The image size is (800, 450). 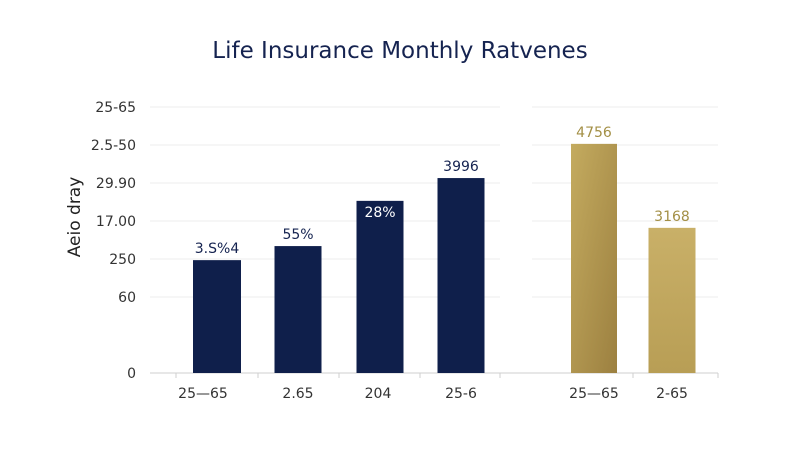 I want to click on y-tick-label: 25-65, so click(x=115, y=108).